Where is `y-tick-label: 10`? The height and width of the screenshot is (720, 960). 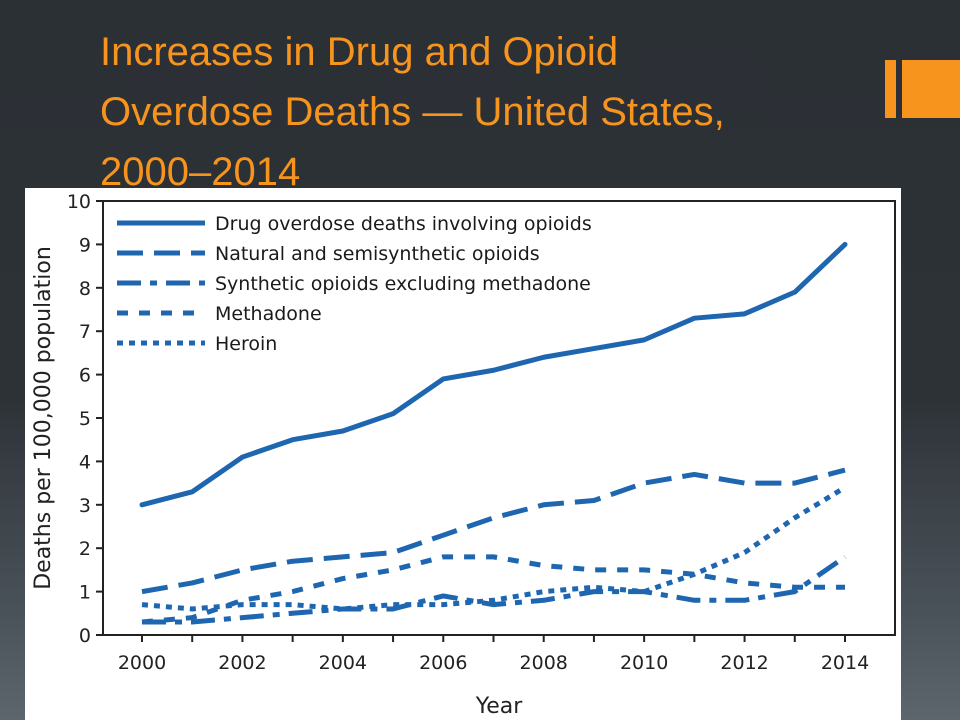
y-tick-label: 10 is located at coordinates (79, 202).